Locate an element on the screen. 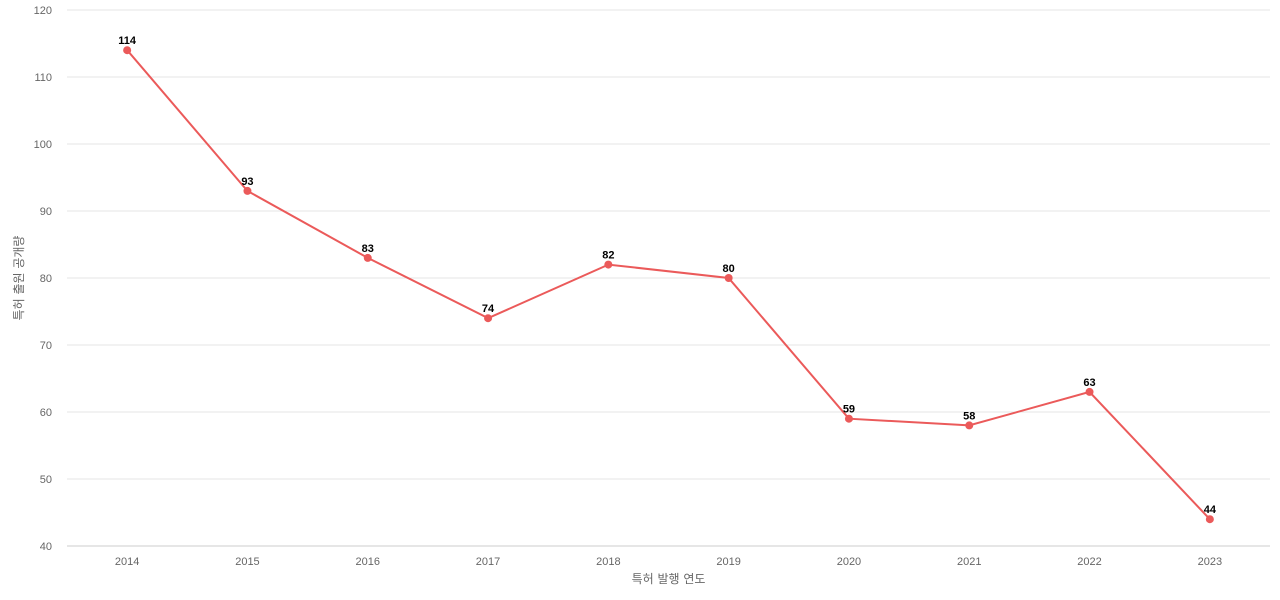 The image size is (1280, 600). y-tick-label: 90 is located at coordinates (46, 212).